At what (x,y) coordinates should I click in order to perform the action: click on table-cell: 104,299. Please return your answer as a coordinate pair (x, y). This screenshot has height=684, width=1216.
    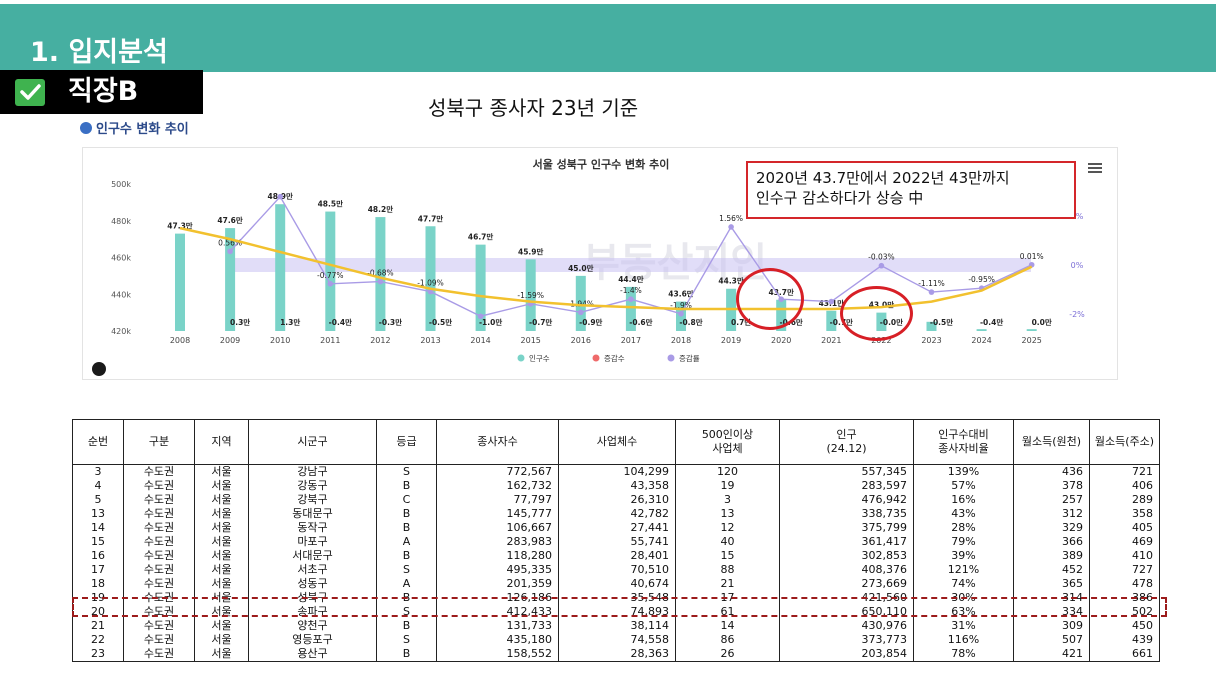
    Looking at the image, I should click on (617, 471).